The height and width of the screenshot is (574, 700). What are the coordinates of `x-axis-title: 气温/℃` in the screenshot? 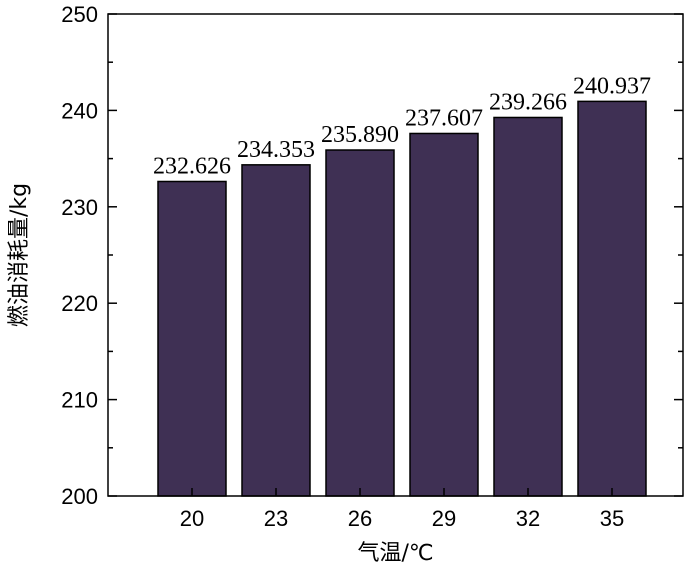 It's located at (395, 553).